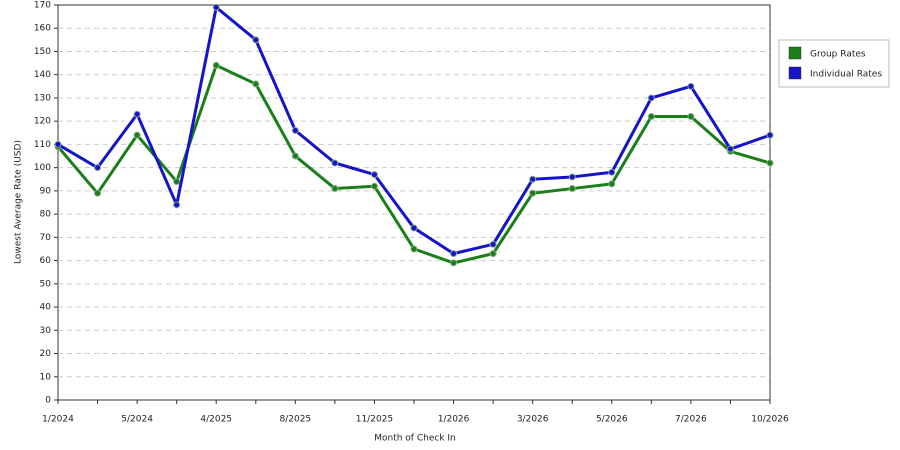 The image size is (900, 450). What do you see at coordinates (42, 75) in the screenshot?
I see `y-tick-label: 140` at bounding box center [42, 75].